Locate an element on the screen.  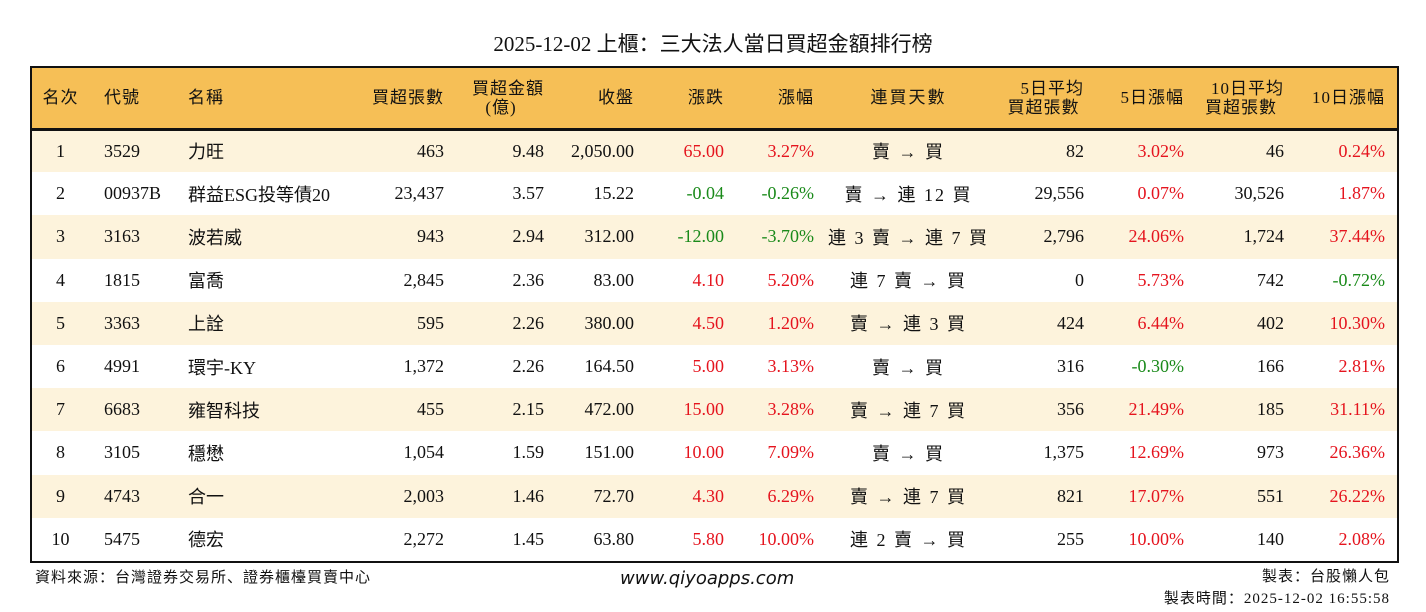
cell-change: 5.00 is located at coordinates (708, 366).